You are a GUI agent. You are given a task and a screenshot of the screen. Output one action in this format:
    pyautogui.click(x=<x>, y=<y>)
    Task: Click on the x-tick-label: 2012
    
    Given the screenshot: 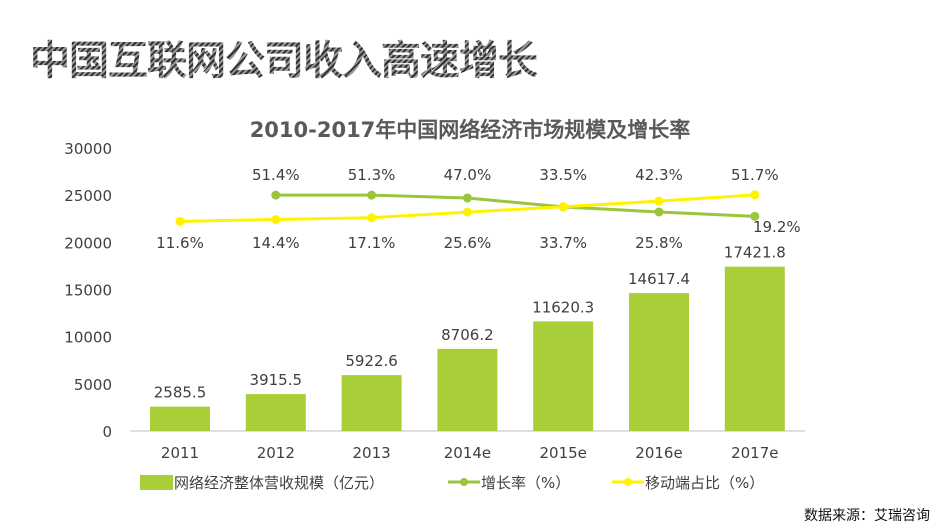 What is the action you would take?
    pyautogui.click(x=276, y=453)
    